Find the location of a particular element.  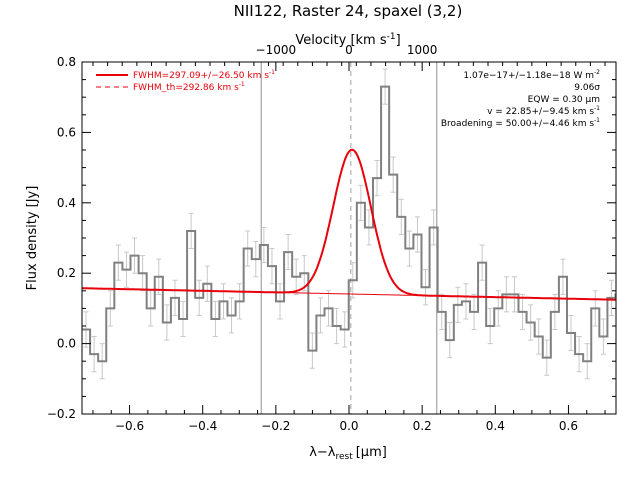

x-axis-label-unit: [μm] is located at coordinates (371, 452).